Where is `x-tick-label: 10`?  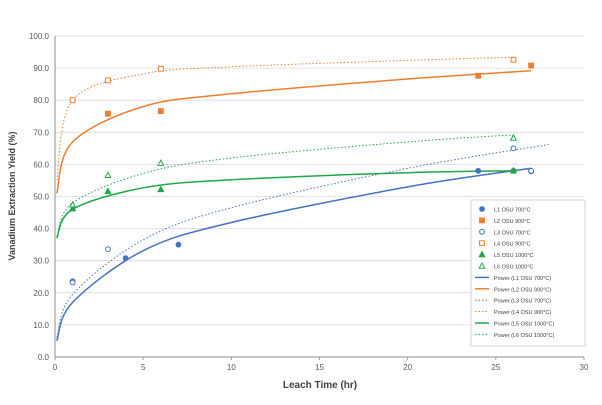 x-tick-label: 10 is located at coordinates (231, 367).